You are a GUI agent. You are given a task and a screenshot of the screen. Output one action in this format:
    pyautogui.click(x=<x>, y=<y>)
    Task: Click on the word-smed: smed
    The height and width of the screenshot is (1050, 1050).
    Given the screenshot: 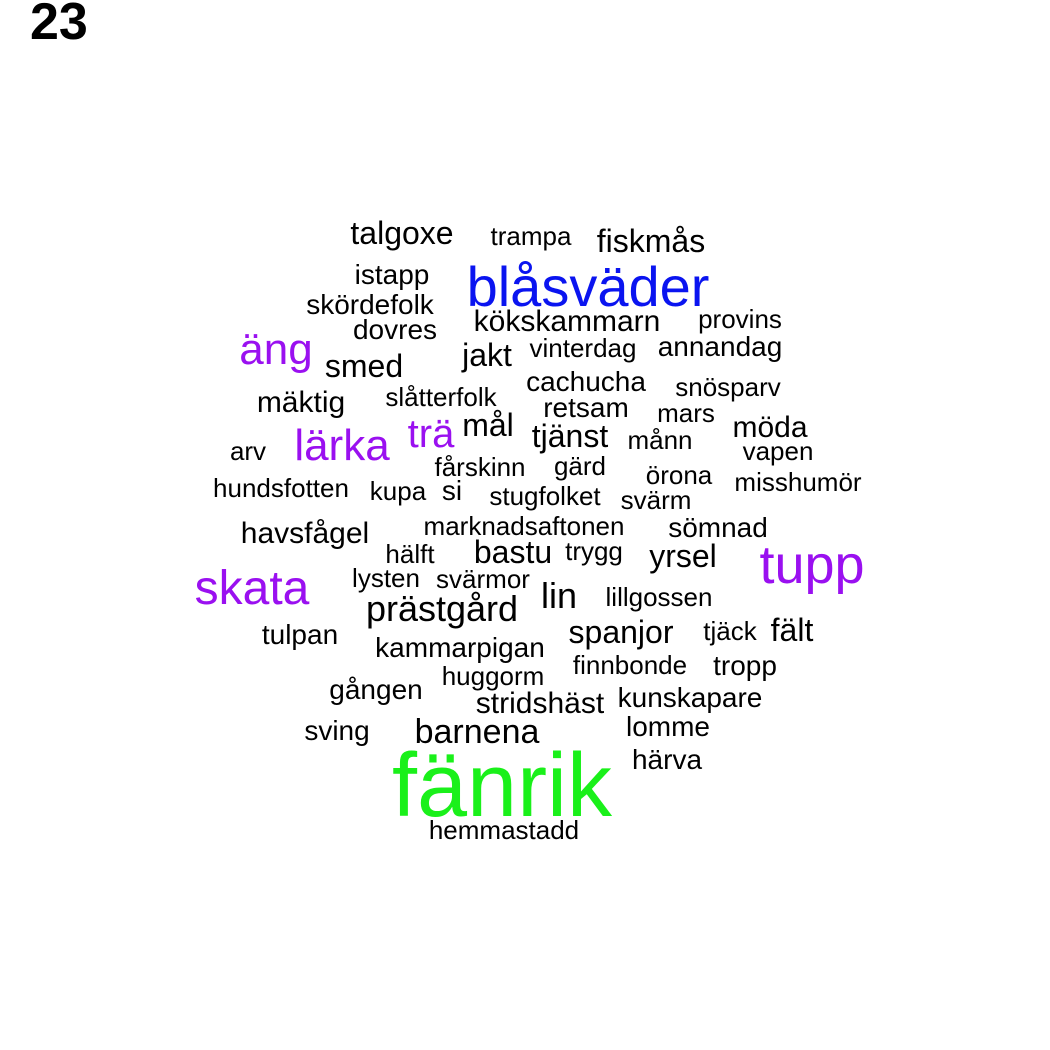 What is the action you would take?
    pyautogui.click(x=364, y=366)
    